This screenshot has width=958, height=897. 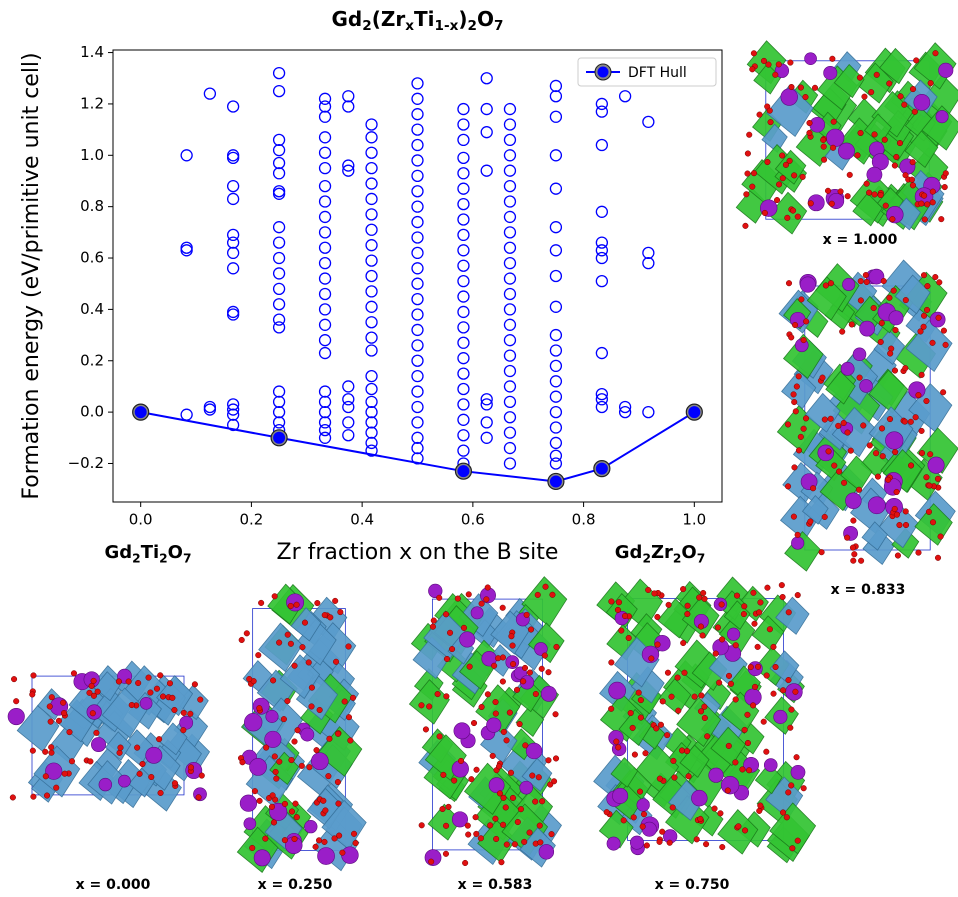 What do you see at coordinates (92, 52) in the screenshot?
I see `y-tick-label: 1.4` at bounding box center [92, 52].